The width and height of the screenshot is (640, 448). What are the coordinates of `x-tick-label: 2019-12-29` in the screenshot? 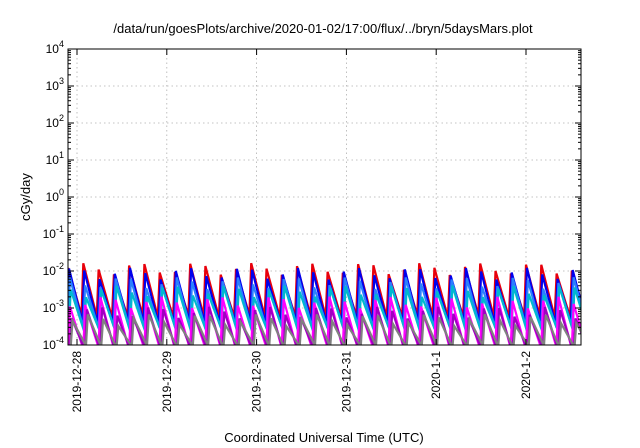 It's located at (167, 382).